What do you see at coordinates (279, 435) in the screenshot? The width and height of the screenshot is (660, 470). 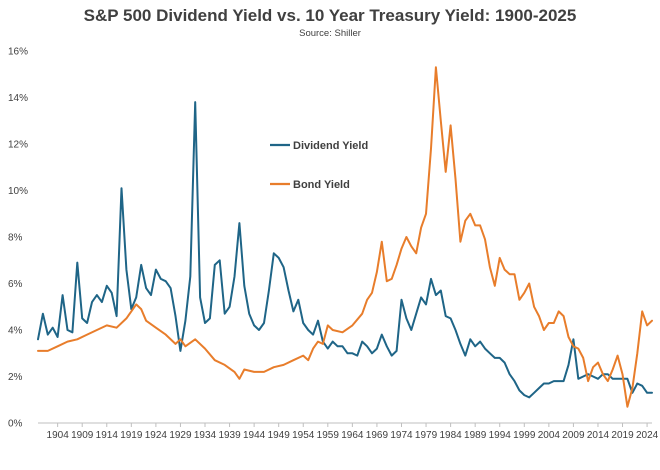 I see `x-tick-label: 1949` at bounding box center [279, 435].